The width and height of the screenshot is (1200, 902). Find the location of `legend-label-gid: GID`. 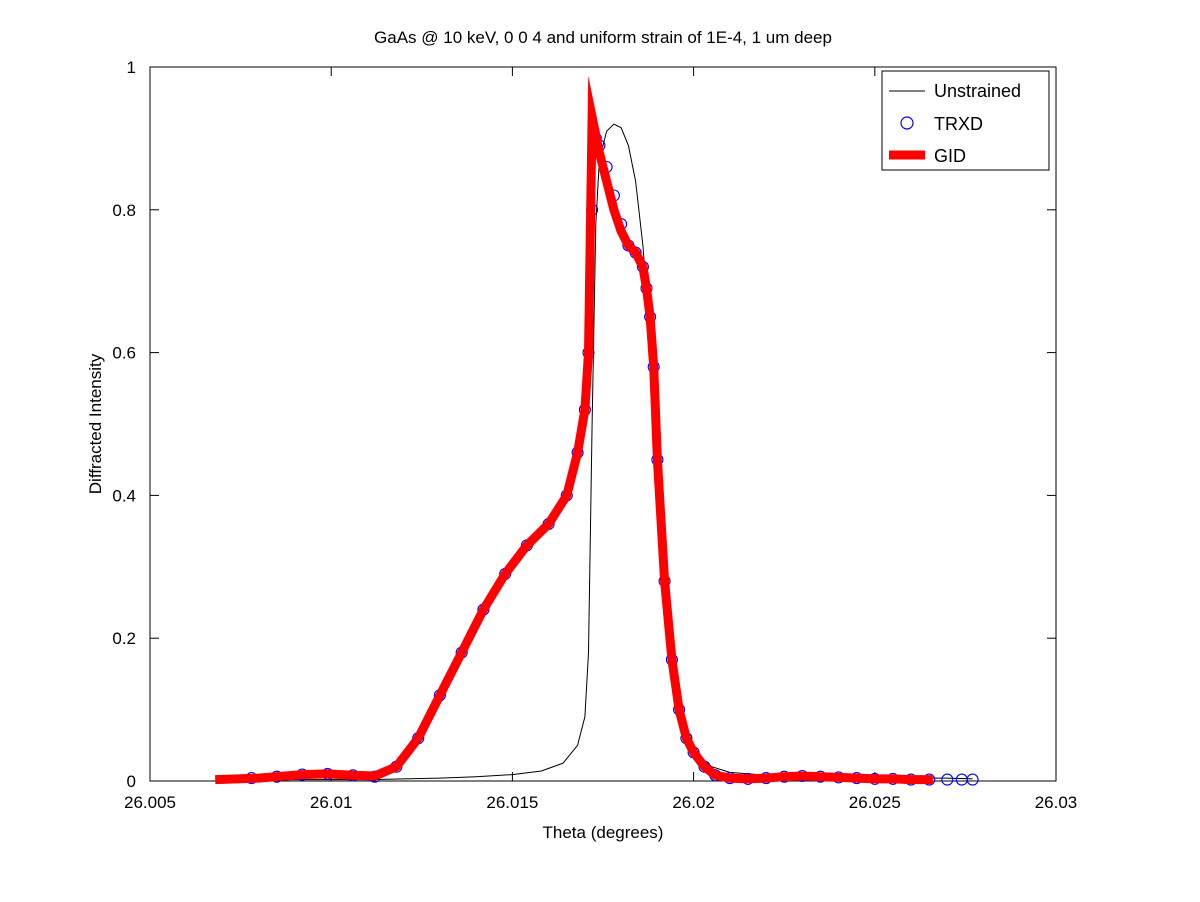

legend-label-gid: GID is located at coordinates (950, 156).